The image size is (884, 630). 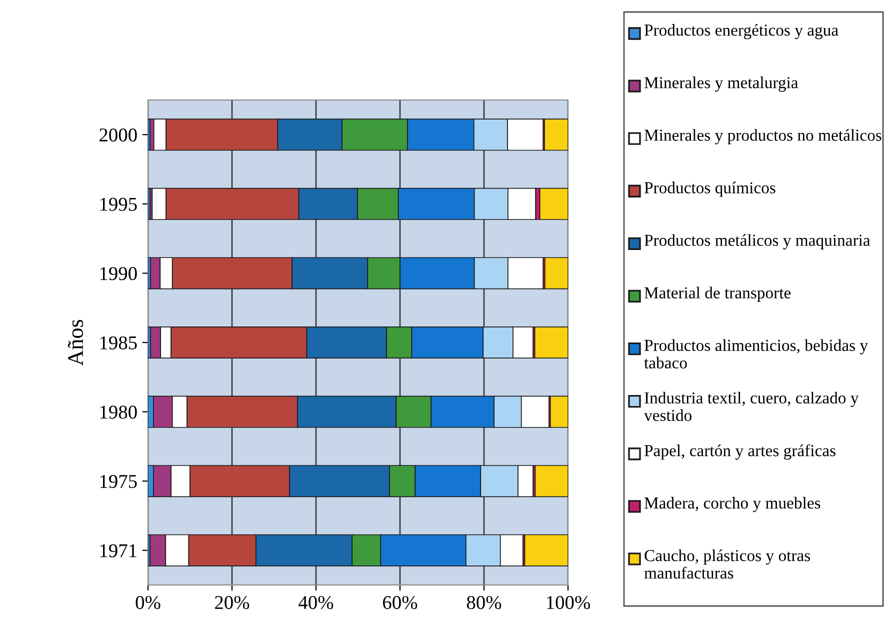 What do you see at coordinates (763, 136) in the screenshot?
I see `legend-label: Minerales y productos no metálicos` at bounding box center [763, 136].